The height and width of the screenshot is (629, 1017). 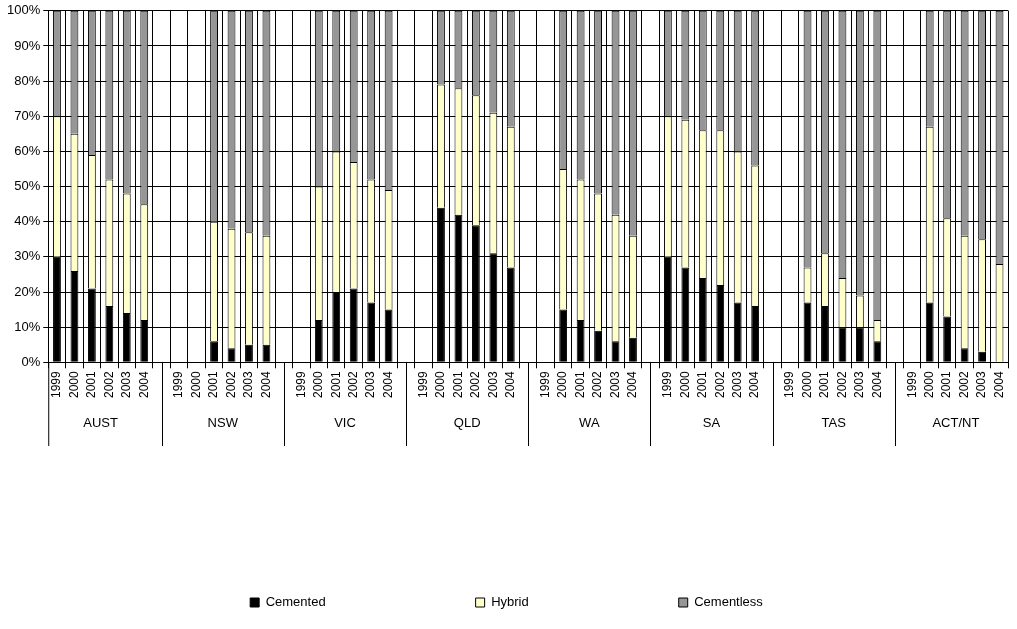 I want to click on text: QLD, so click(x=467, y=423).